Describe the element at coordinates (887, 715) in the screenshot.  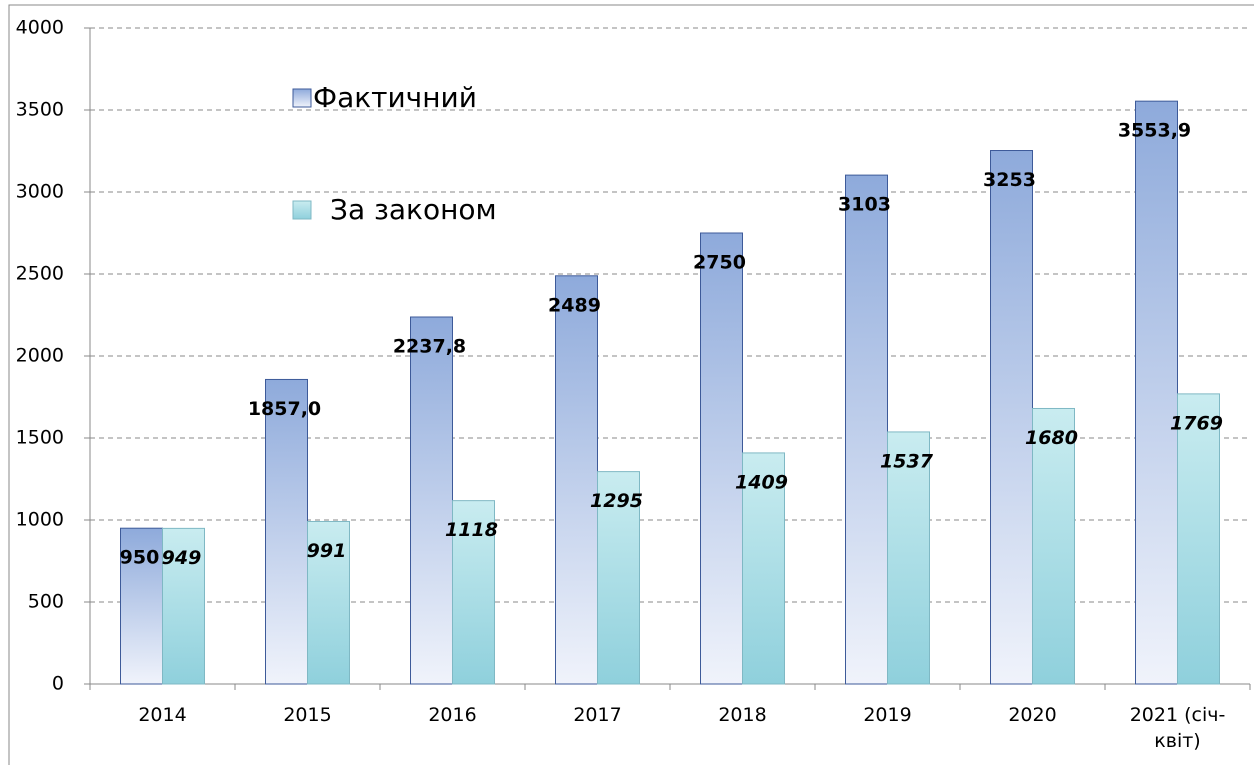
I see `x-tick-label: 2019` at that location.